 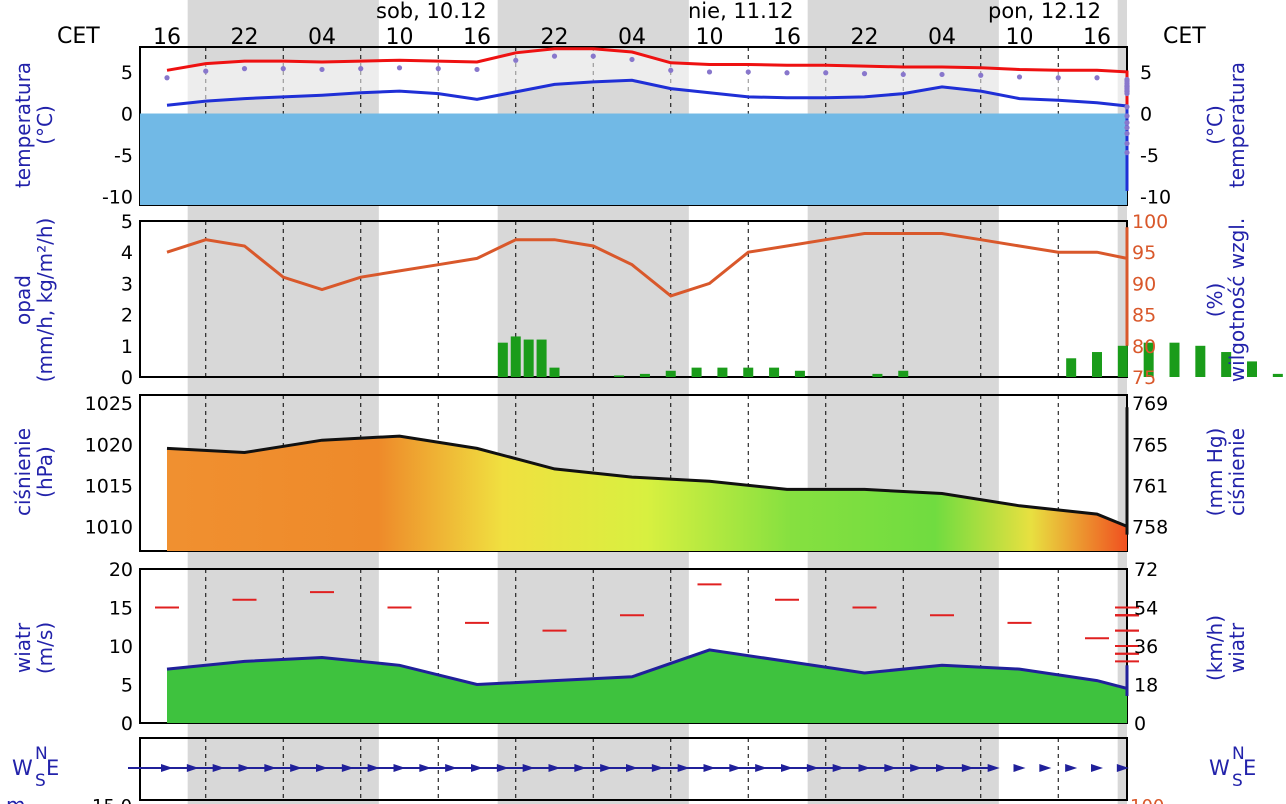 What do you see at coordinates (647, 286) in the screenshot?
I see `humidity-line` at bounding box center [647, 286].